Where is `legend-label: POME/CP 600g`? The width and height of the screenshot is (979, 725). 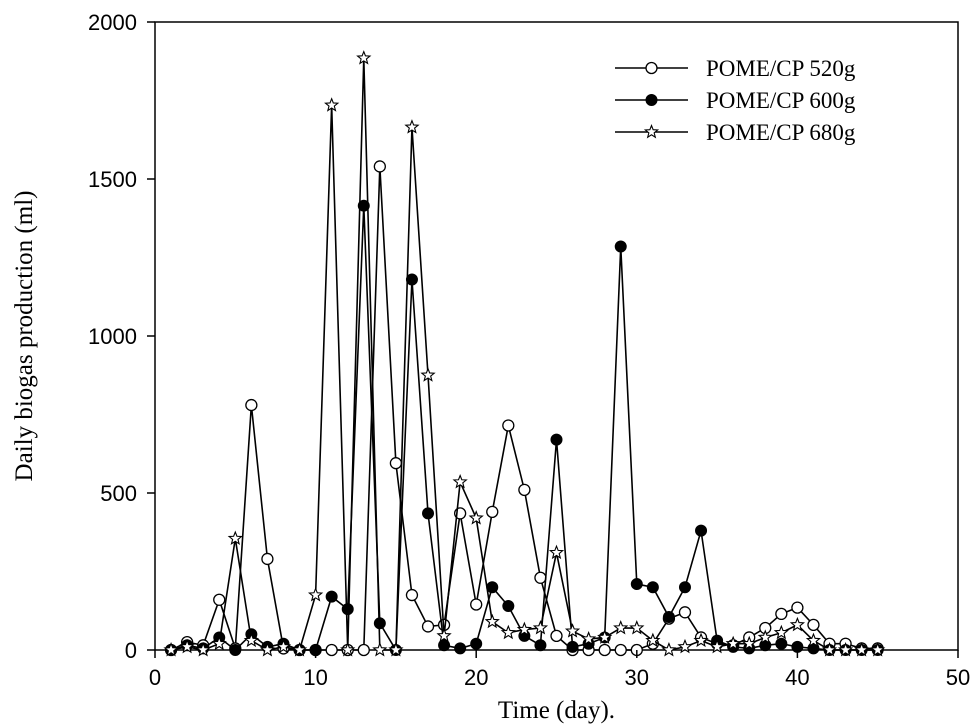 legend-label: POME/CP 600g is located at coordinates (781, 100).